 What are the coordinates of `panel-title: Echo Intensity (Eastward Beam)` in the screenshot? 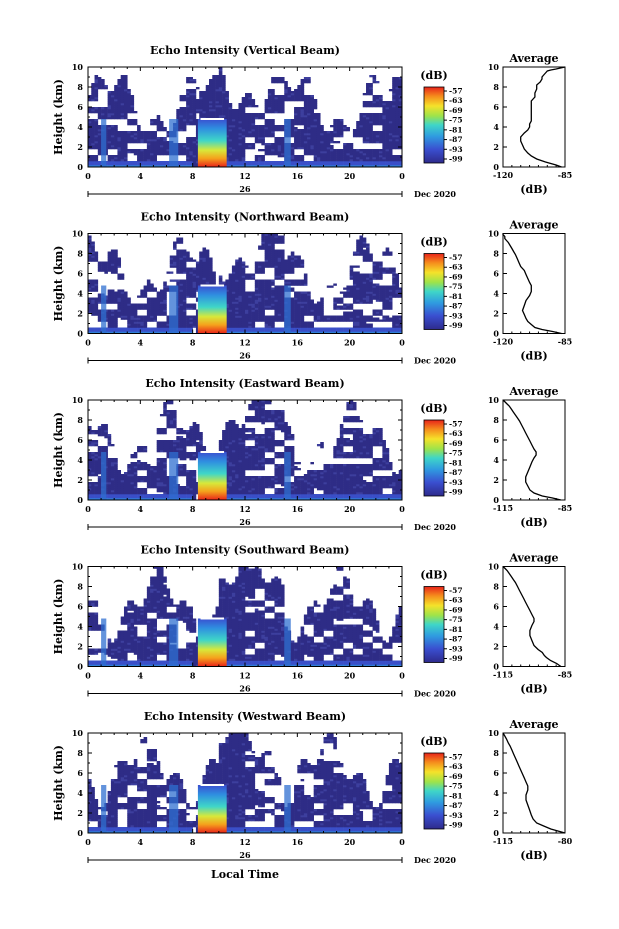 It's located at (244, 383).